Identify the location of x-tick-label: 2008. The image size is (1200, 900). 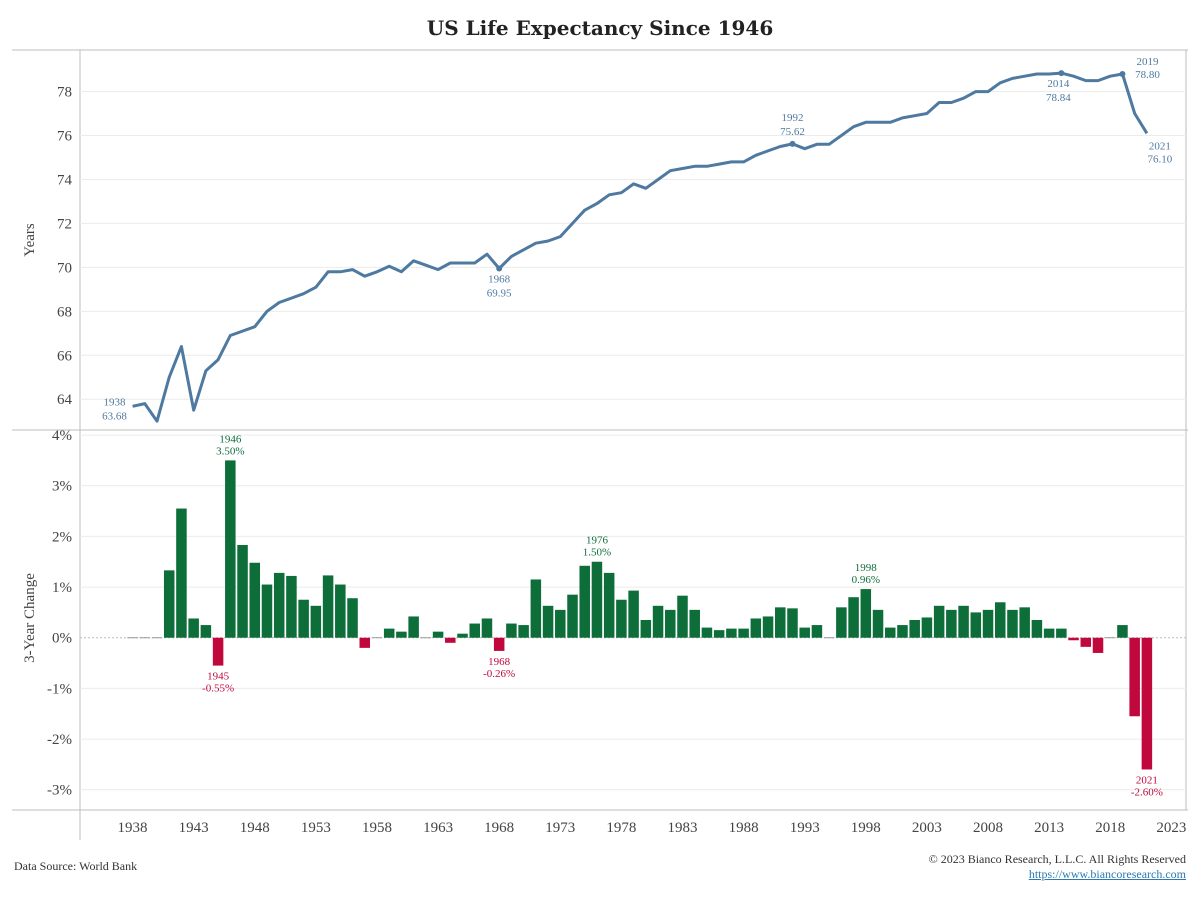
(988, 828).